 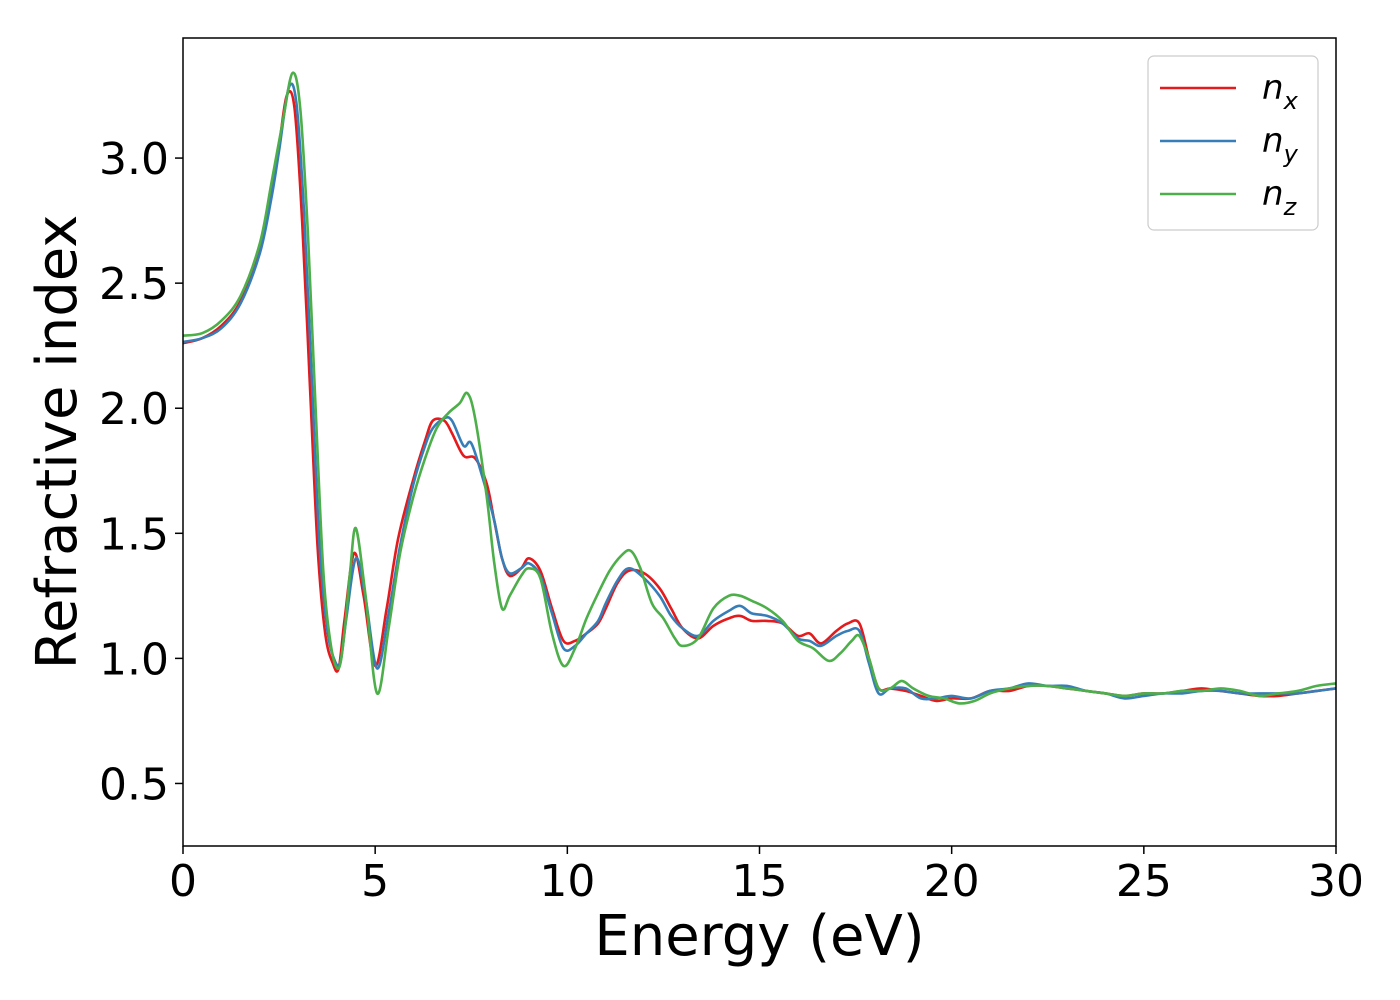 I want to click on x-tick-label: 20, so click(x=952, y=881).